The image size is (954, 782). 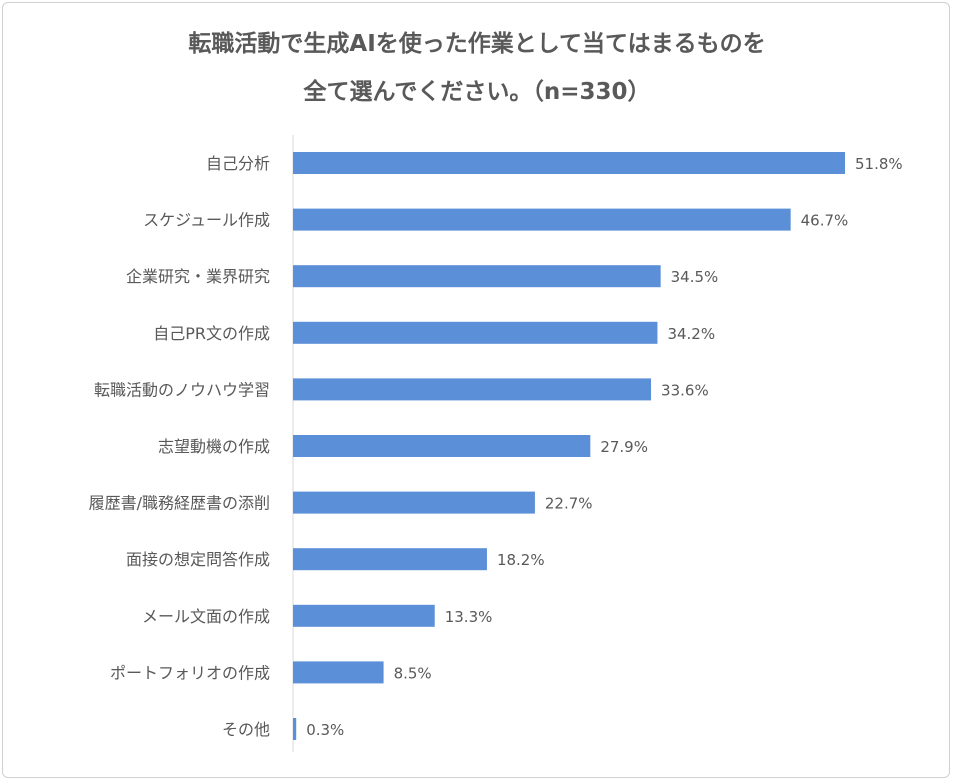 What do you see at coordinates (477, 92) in the screenshot?
I see `chart-subtitle: 全て選んでください。（n=330）` at bounding box center [477, 92].